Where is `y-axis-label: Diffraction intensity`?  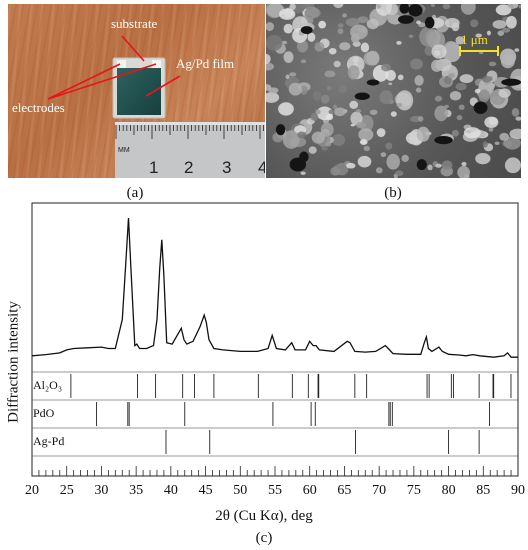
y-axis-label: Diffraction intensity is located at coordinates (13, 362).